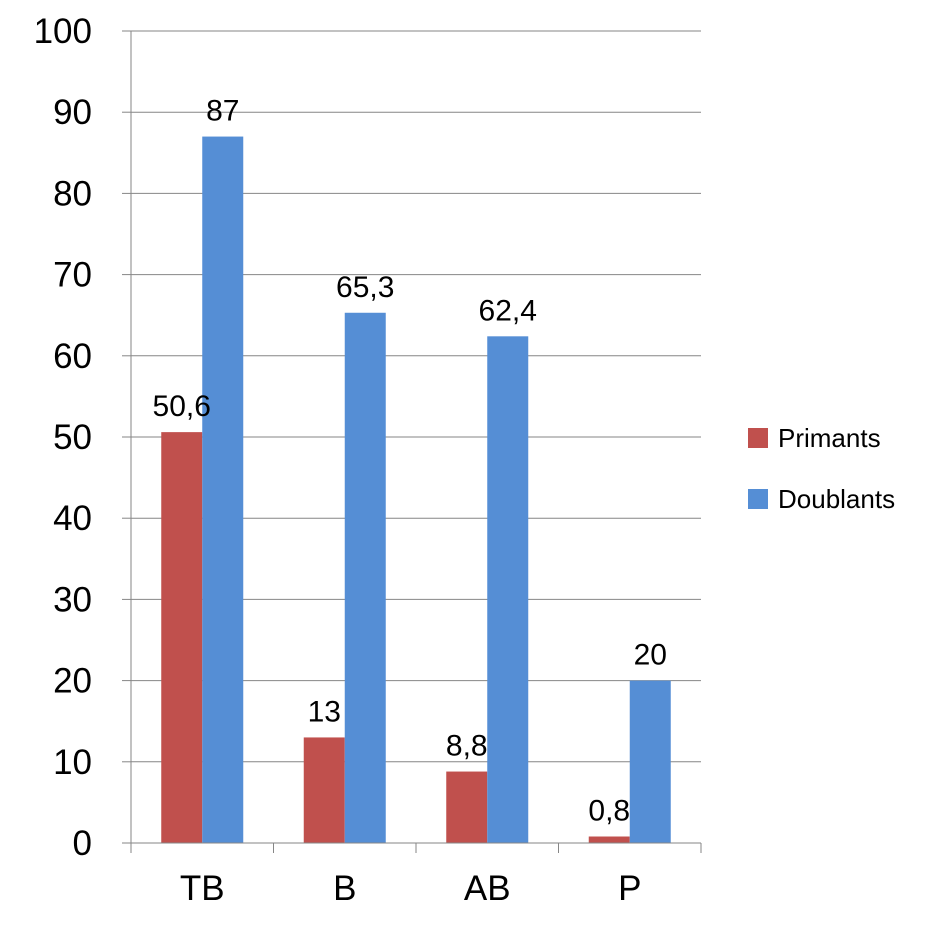 The width and height of the screenshot is (933, 925). I want to click on legend-label: Primants, so click(829, 438).